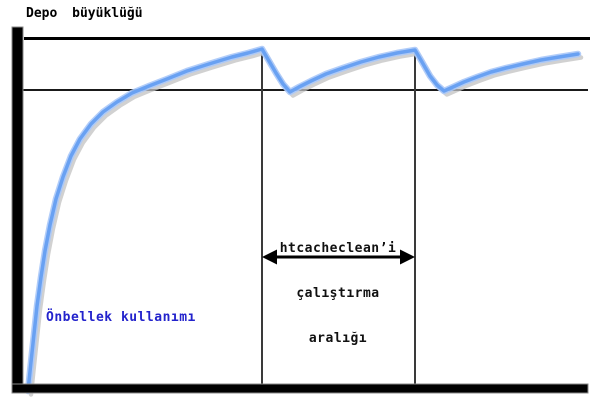 This screenshot has height=406, width=600. Describe the element at coordinates (338, 248) in the screenshot. I see `interval-label-line1: htcacheclean’i` at that location.